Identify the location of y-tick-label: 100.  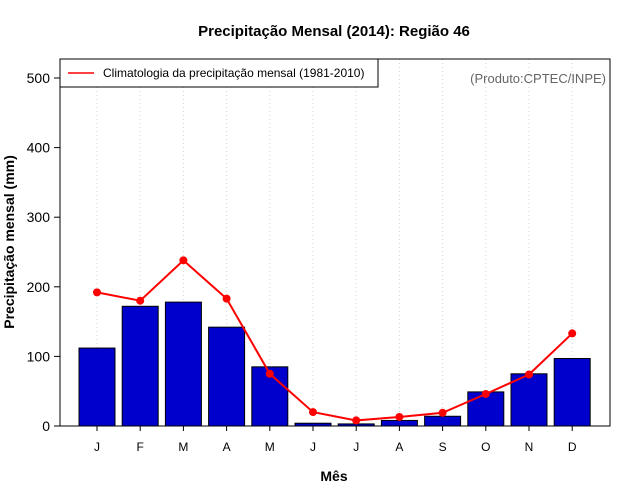
(39, 356).